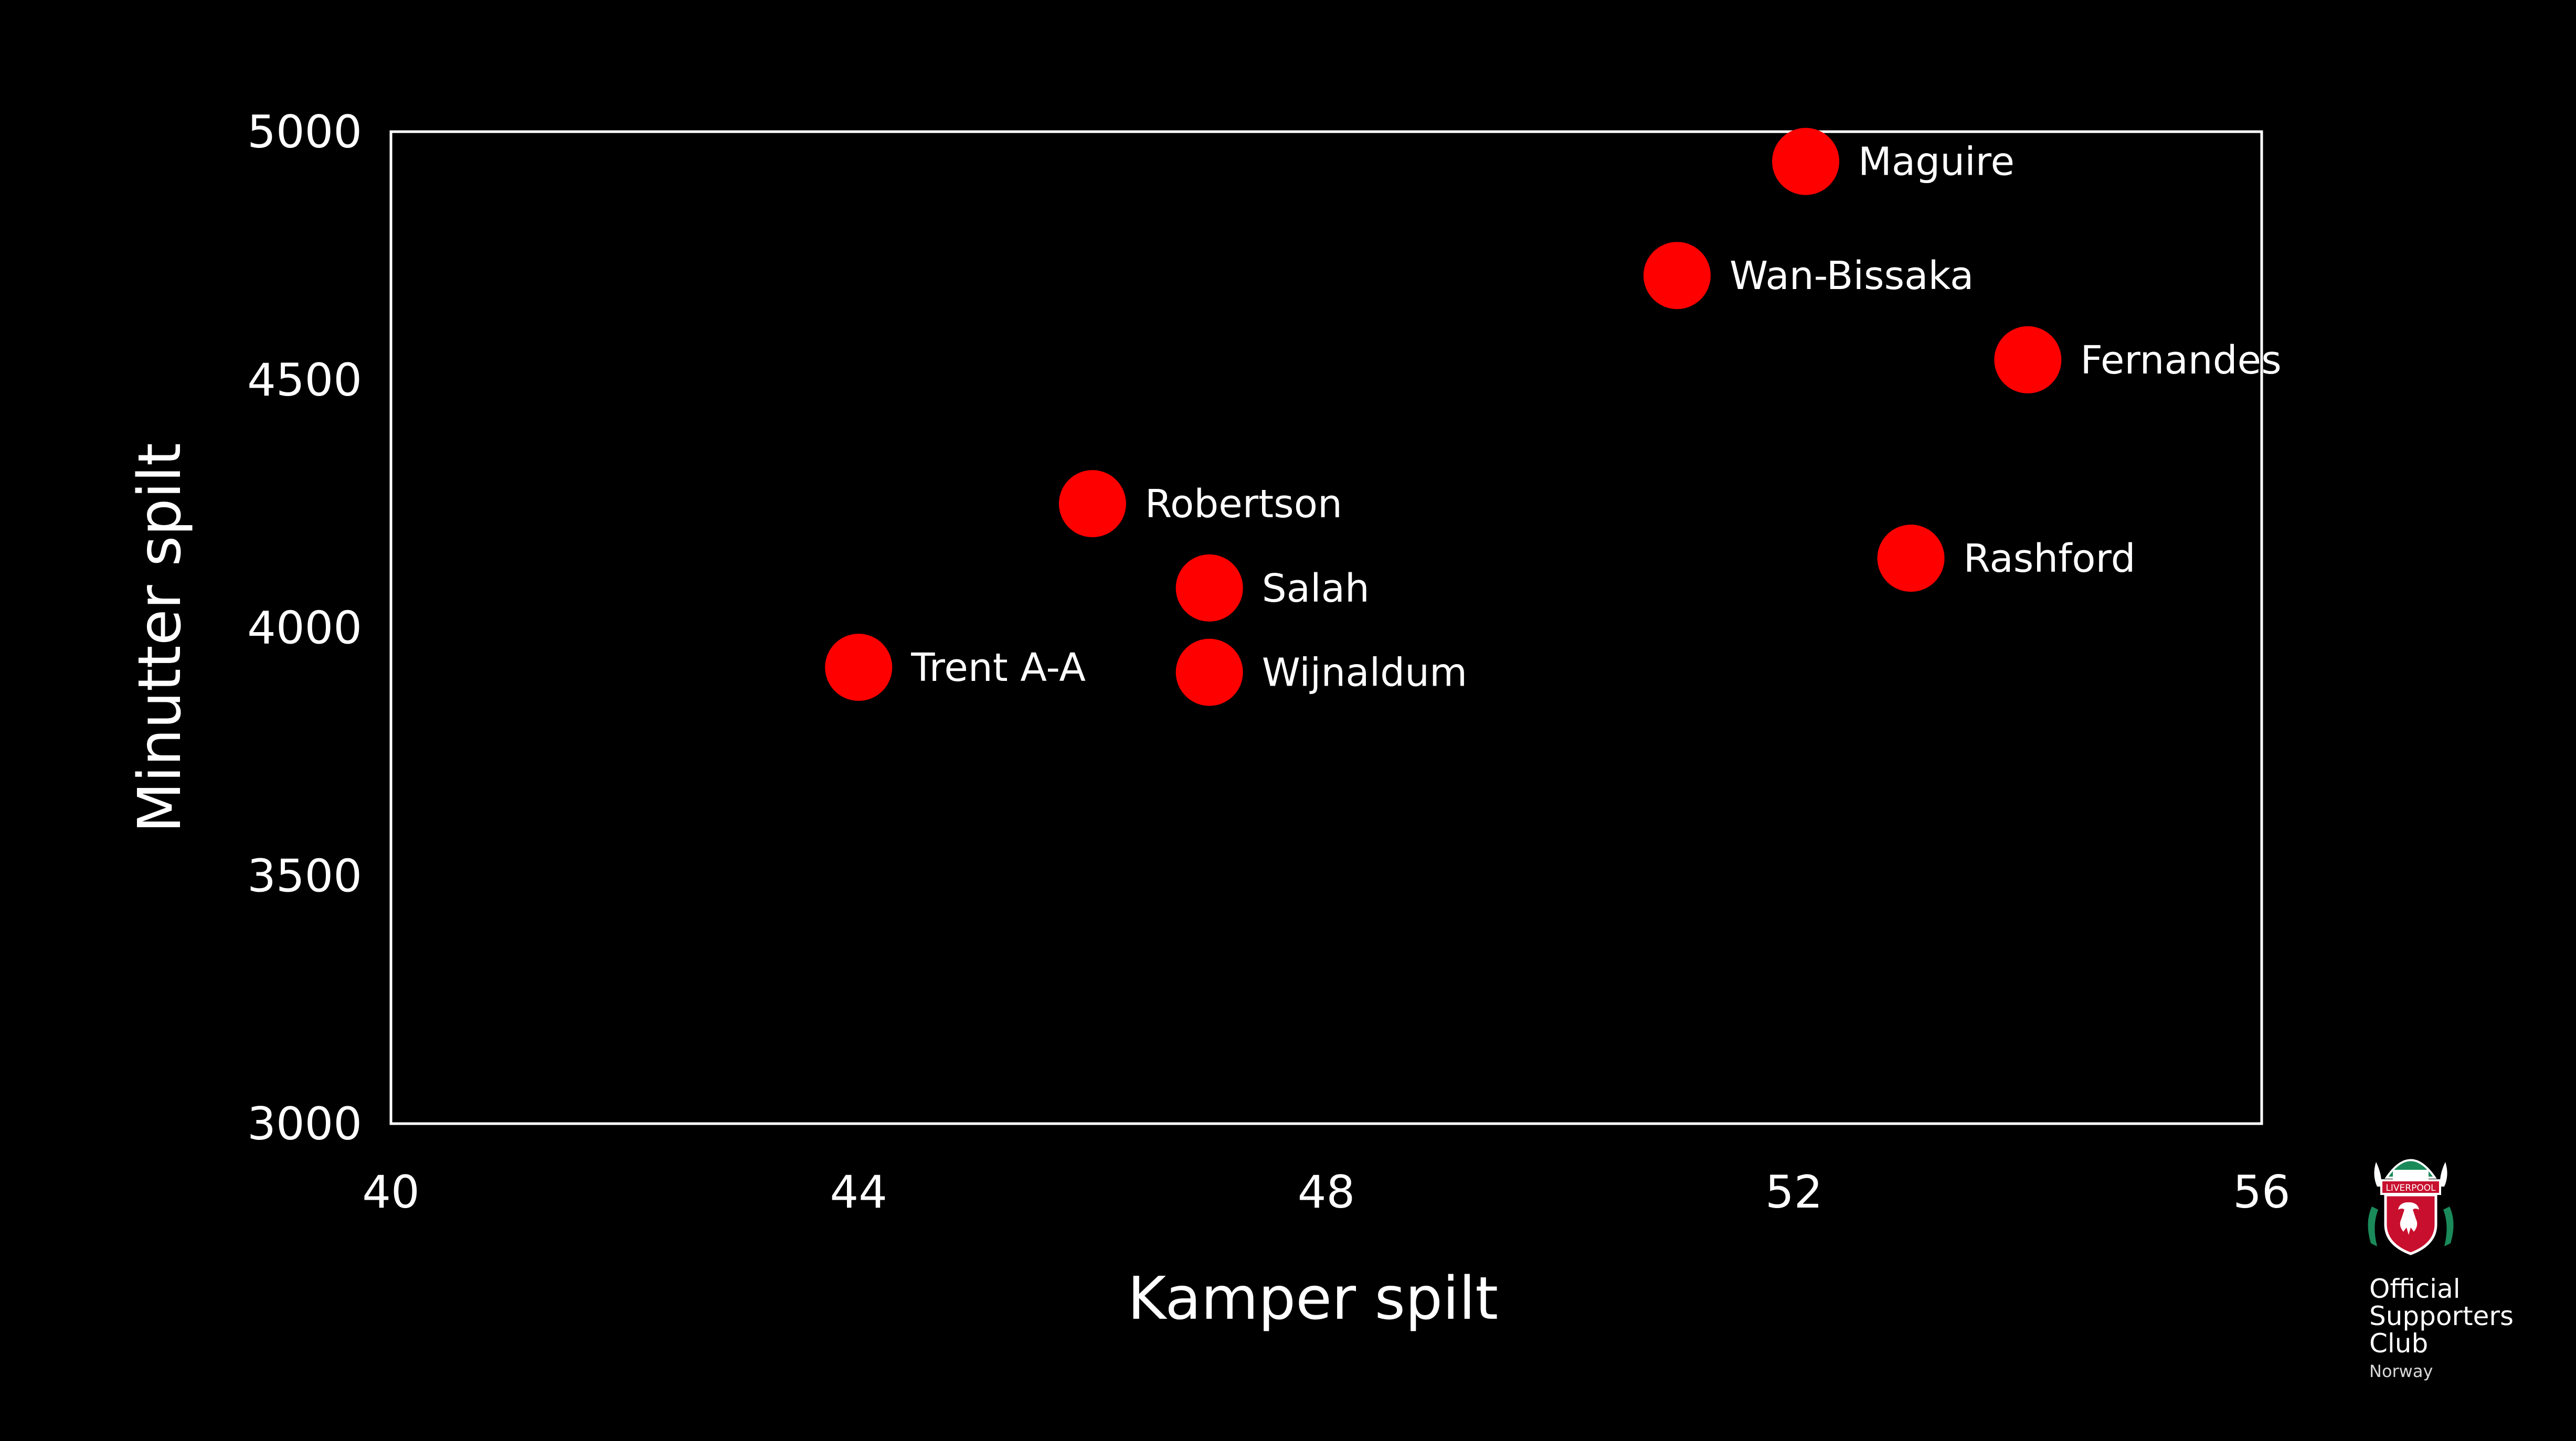  I want to click on y-axis-title: Minutter spilt, so click(160, 638).